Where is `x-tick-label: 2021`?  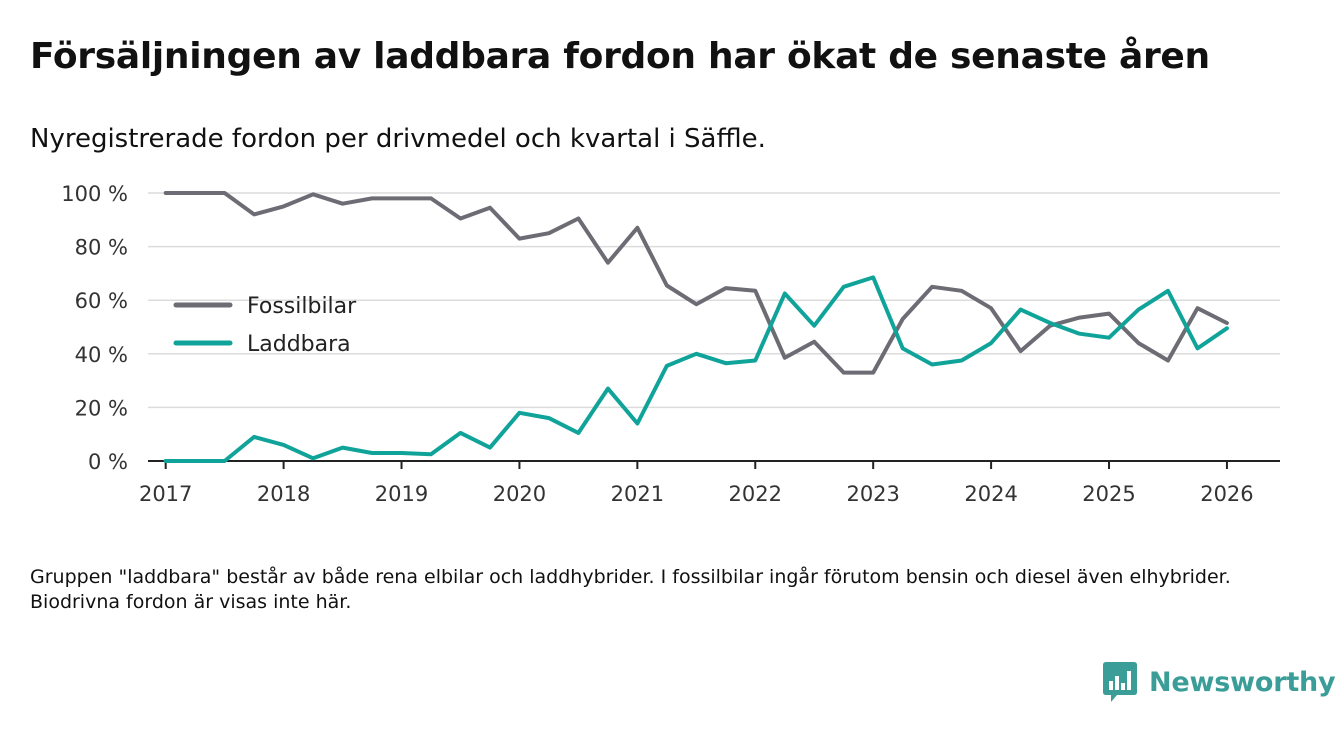
x-tick-label: 2021 is located at coordinates (637, 494).